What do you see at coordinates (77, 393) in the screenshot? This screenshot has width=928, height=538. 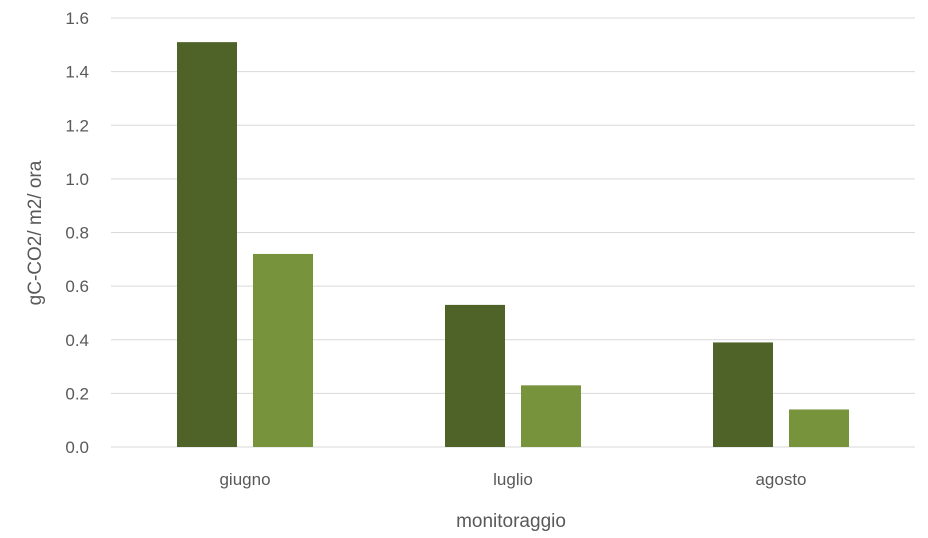 I see `y-tick-label: 0.2` at bounding box center [77, 393].